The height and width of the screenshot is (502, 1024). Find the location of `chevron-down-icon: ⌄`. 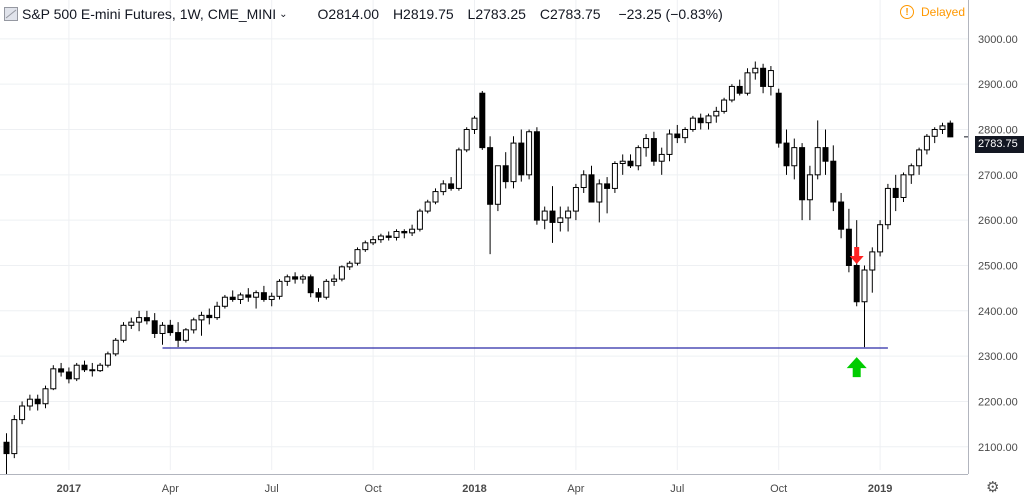

chevron-down-icon: ⌄ is located at coordinates (283, 14).